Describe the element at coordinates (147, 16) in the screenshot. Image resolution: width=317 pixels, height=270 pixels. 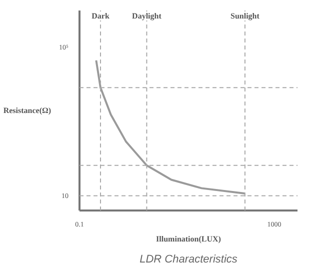
I see `ref-line-label: Daylight` at that location.